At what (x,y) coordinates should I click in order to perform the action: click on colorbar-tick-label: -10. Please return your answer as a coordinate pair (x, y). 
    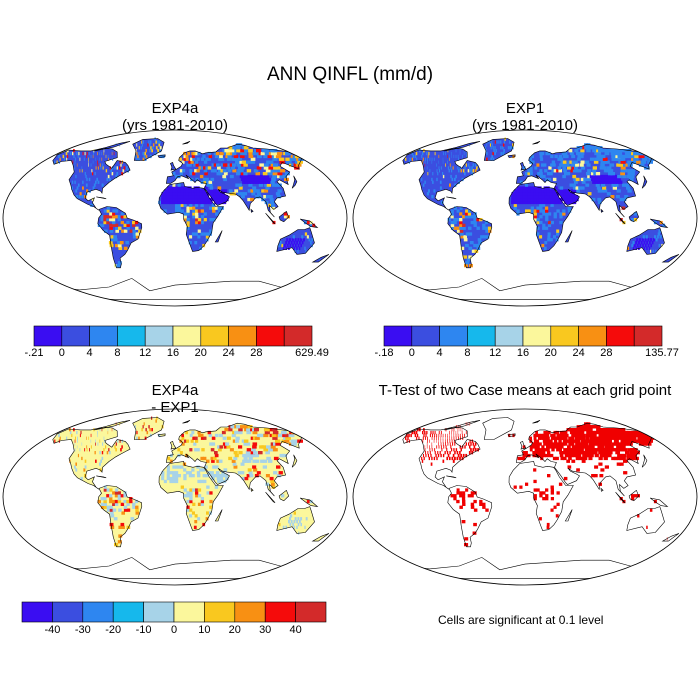
    Looking at the image, I should click on (143, 630).